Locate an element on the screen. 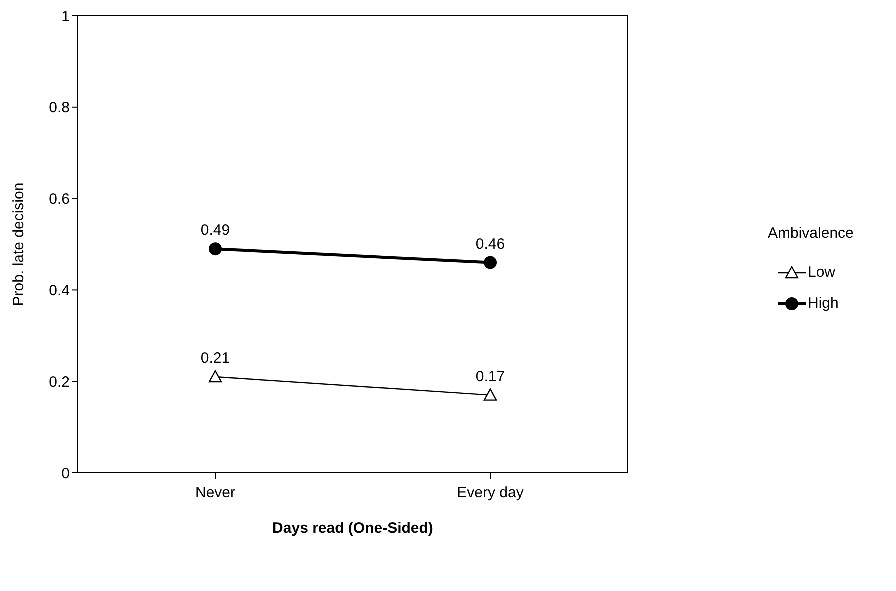 The width and height of the screenshot is (896, 591). data-label: 0.46 is located at coordinates (491, 244).